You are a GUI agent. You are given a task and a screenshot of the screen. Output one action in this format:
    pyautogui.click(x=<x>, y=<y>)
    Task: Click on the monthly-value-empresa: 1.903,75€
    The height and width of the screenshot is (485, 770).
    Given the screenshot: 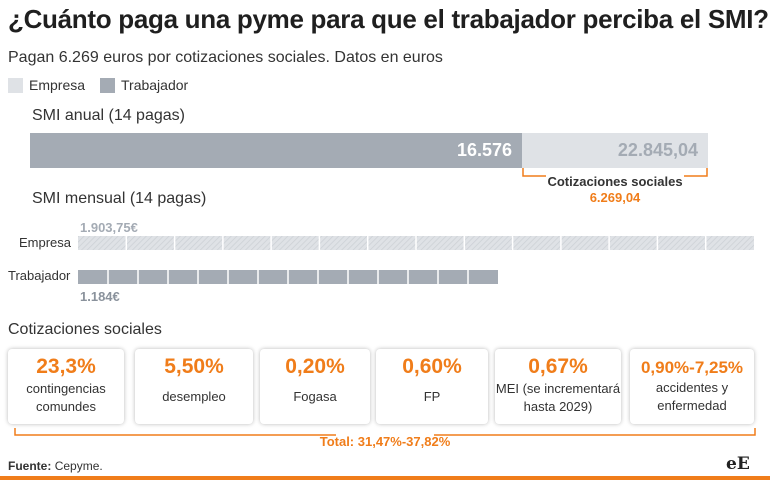 What is the action you would take?
    pyautogui.click(x=109, y=227)
    